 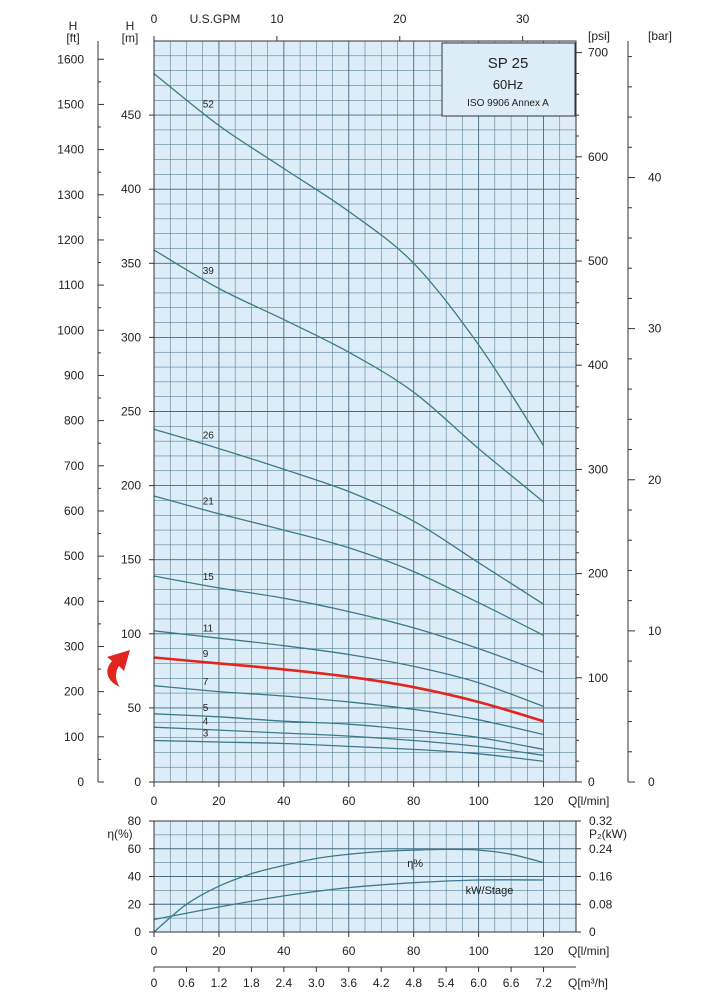 I want to click on psi-tick-label: 0, so click(x=591, y=782).